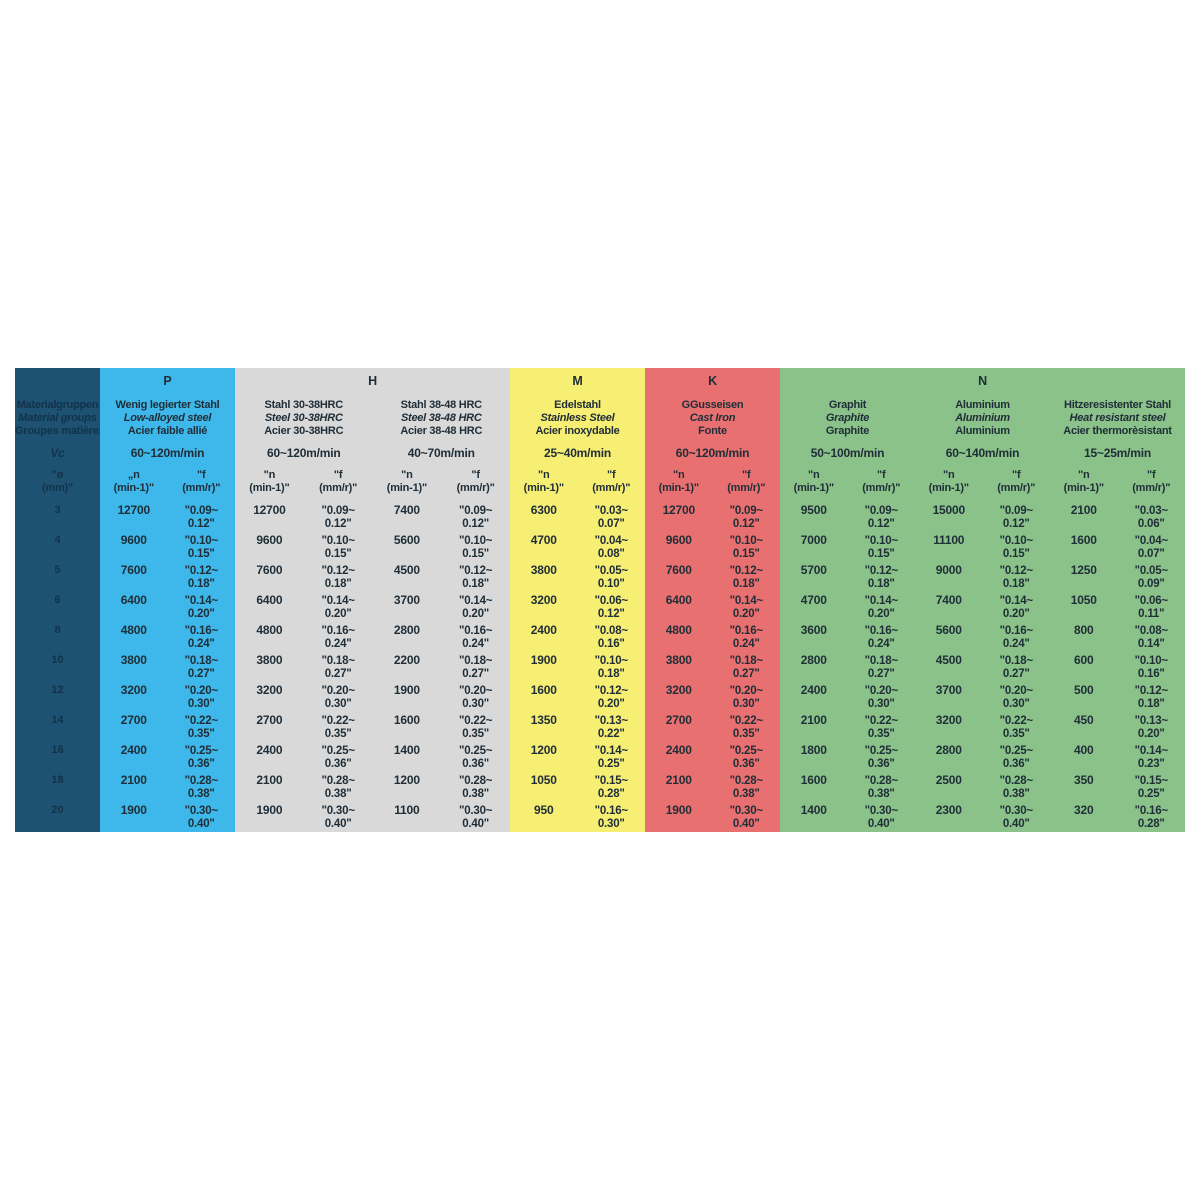  I want to click on f-value: "0.30~ 0.40", so click(202, 818).